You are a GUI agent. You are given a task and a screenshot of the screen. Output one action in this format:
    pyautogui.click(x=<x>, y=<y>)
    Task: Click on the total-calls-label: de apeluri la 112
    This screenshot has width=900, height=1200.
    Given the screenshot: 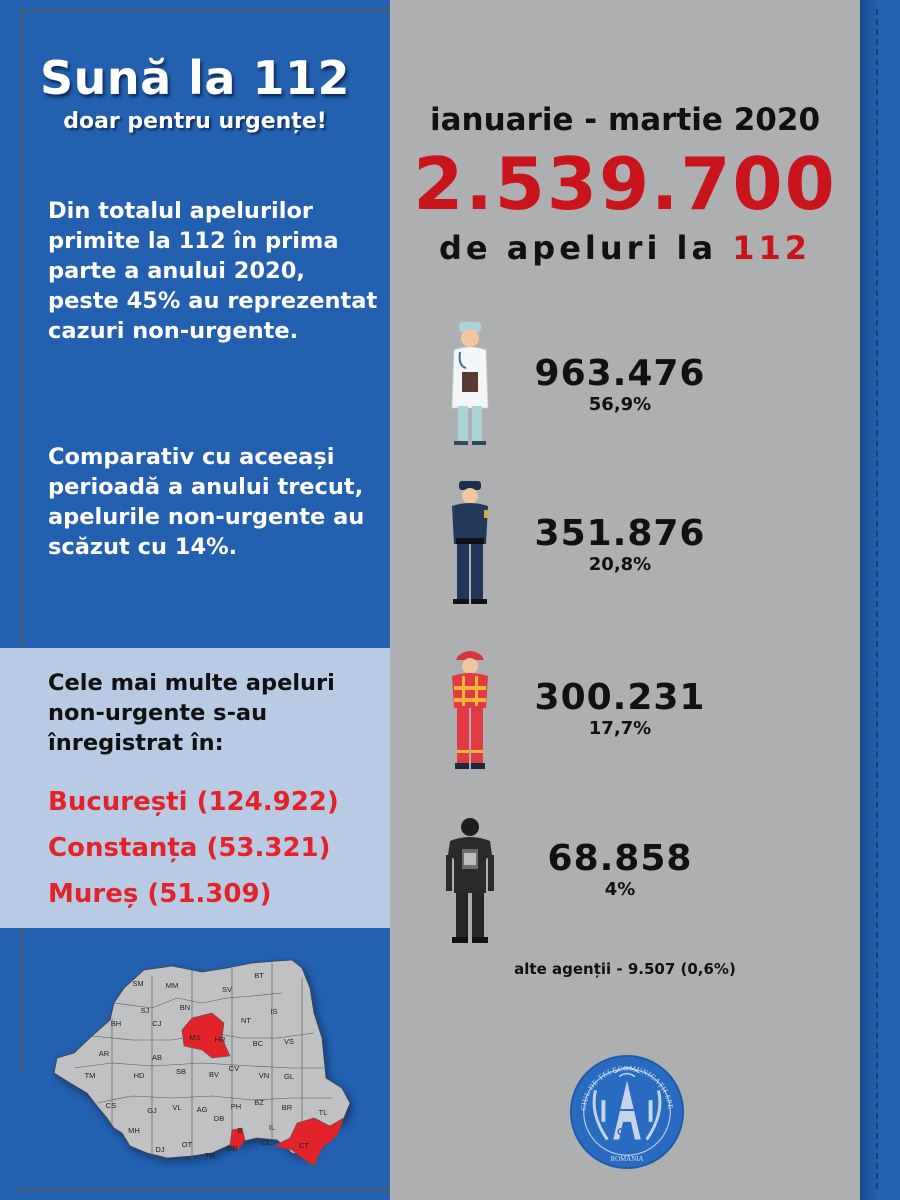 What is the action you would take?
    pyautogui.click(x=625, y=248)
    